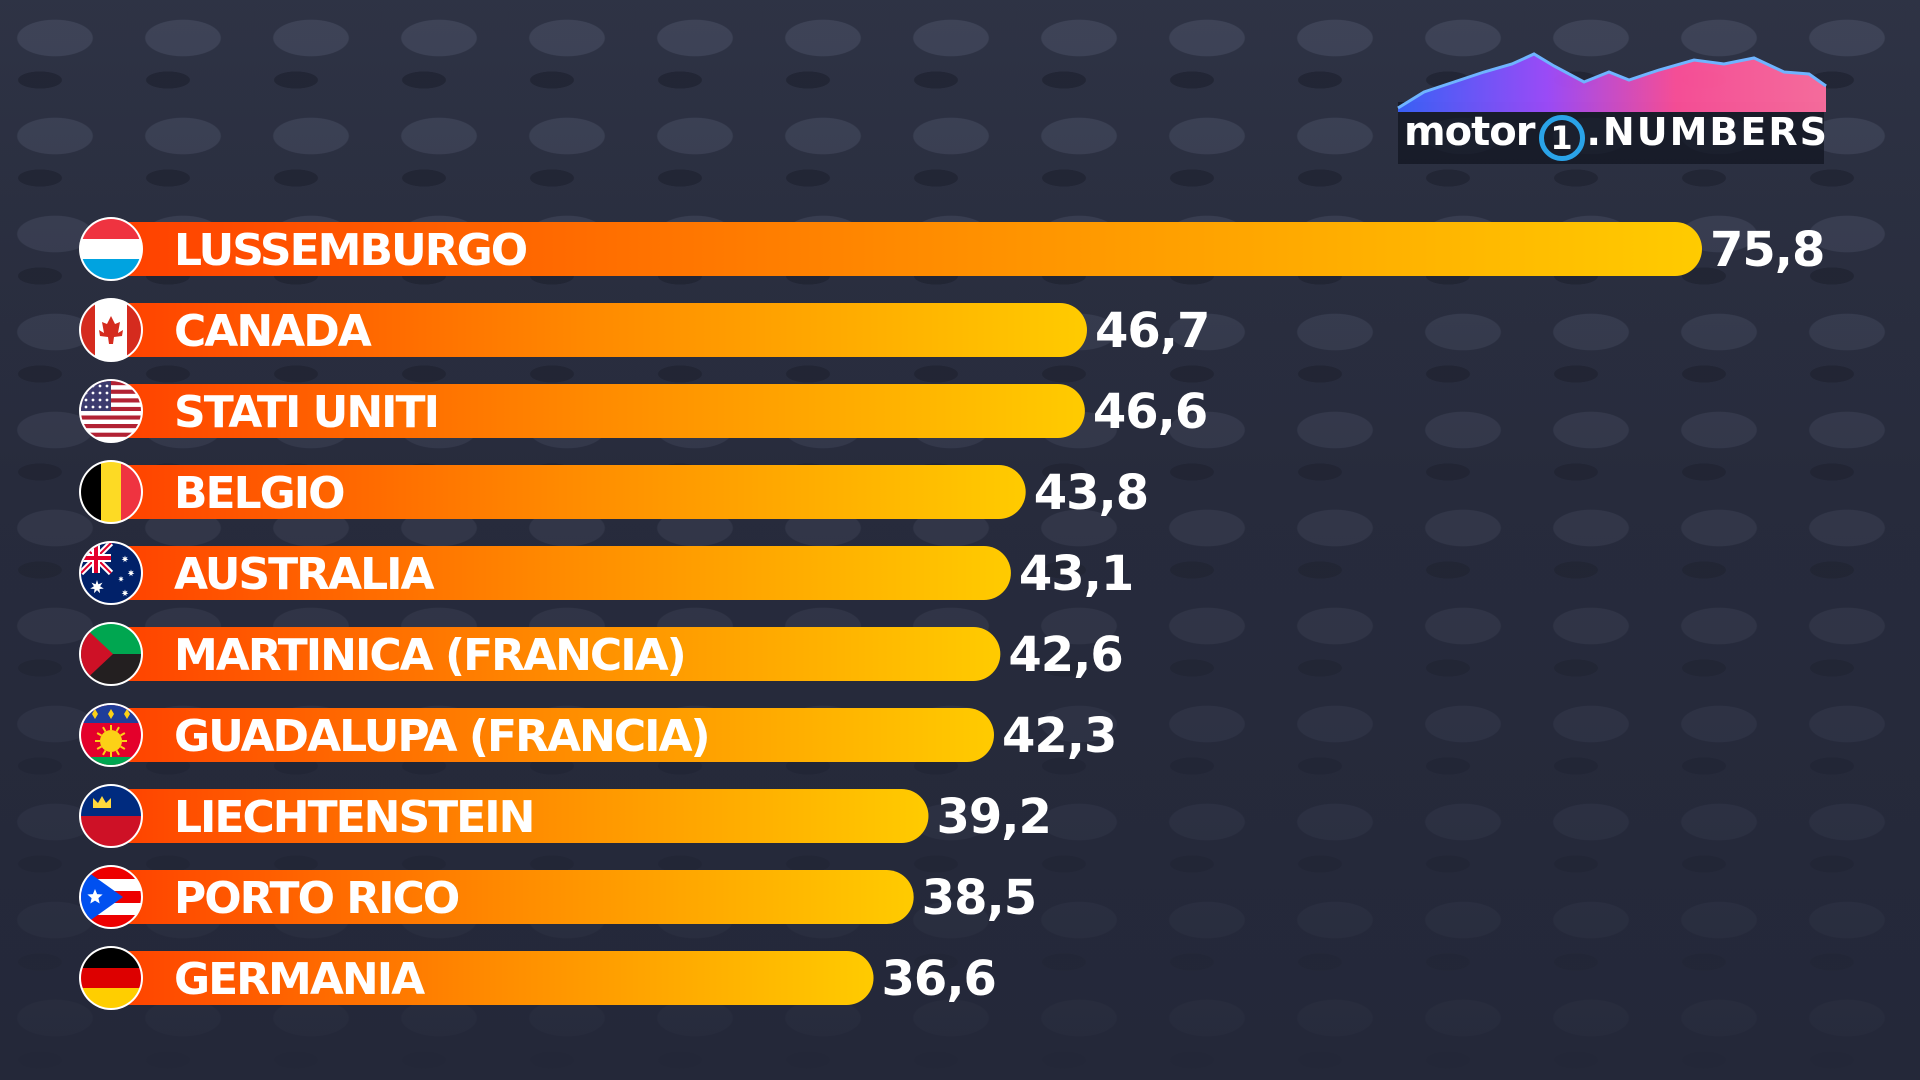  Describe the element at coordinates (350, 250) in the screenshot. I see `category-label: LUSSEMBURGO` at that location.